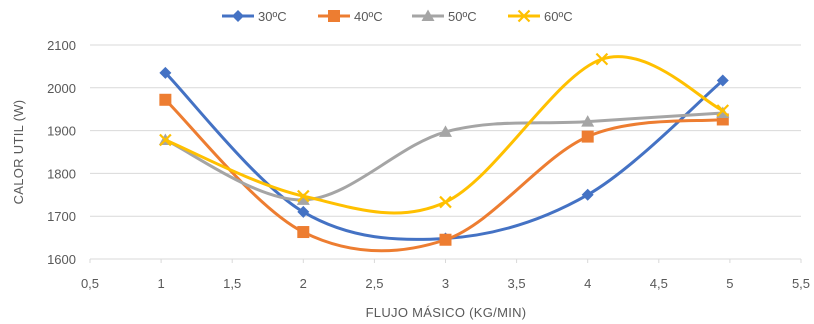  I want to click on legend-label: 50ºC, so click(462, 16).